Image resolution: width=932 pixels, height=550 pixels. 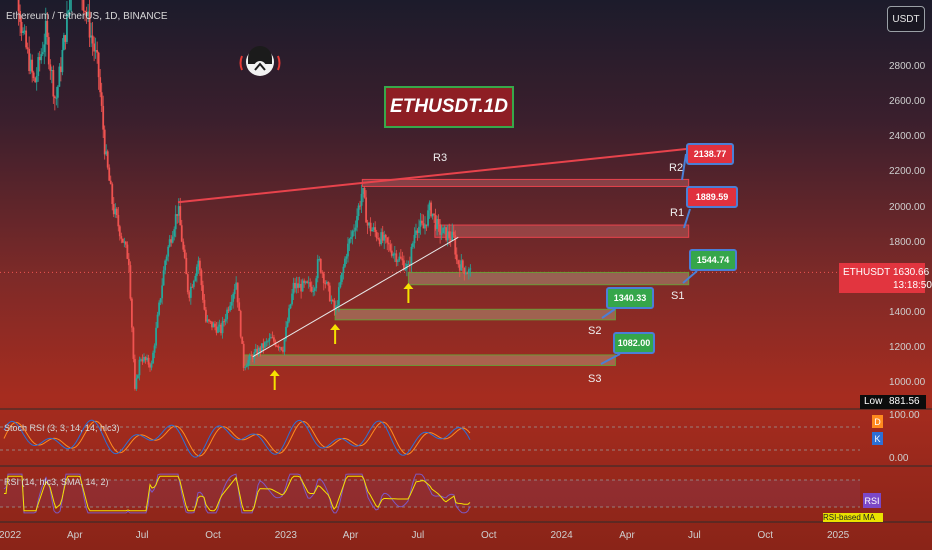 What do you see at coordinates (87, 16) in the screenshot?
I see `symbol-title: Ethereum / TetherUS, 1D, BINANCE` at bounding box center [87, 16].